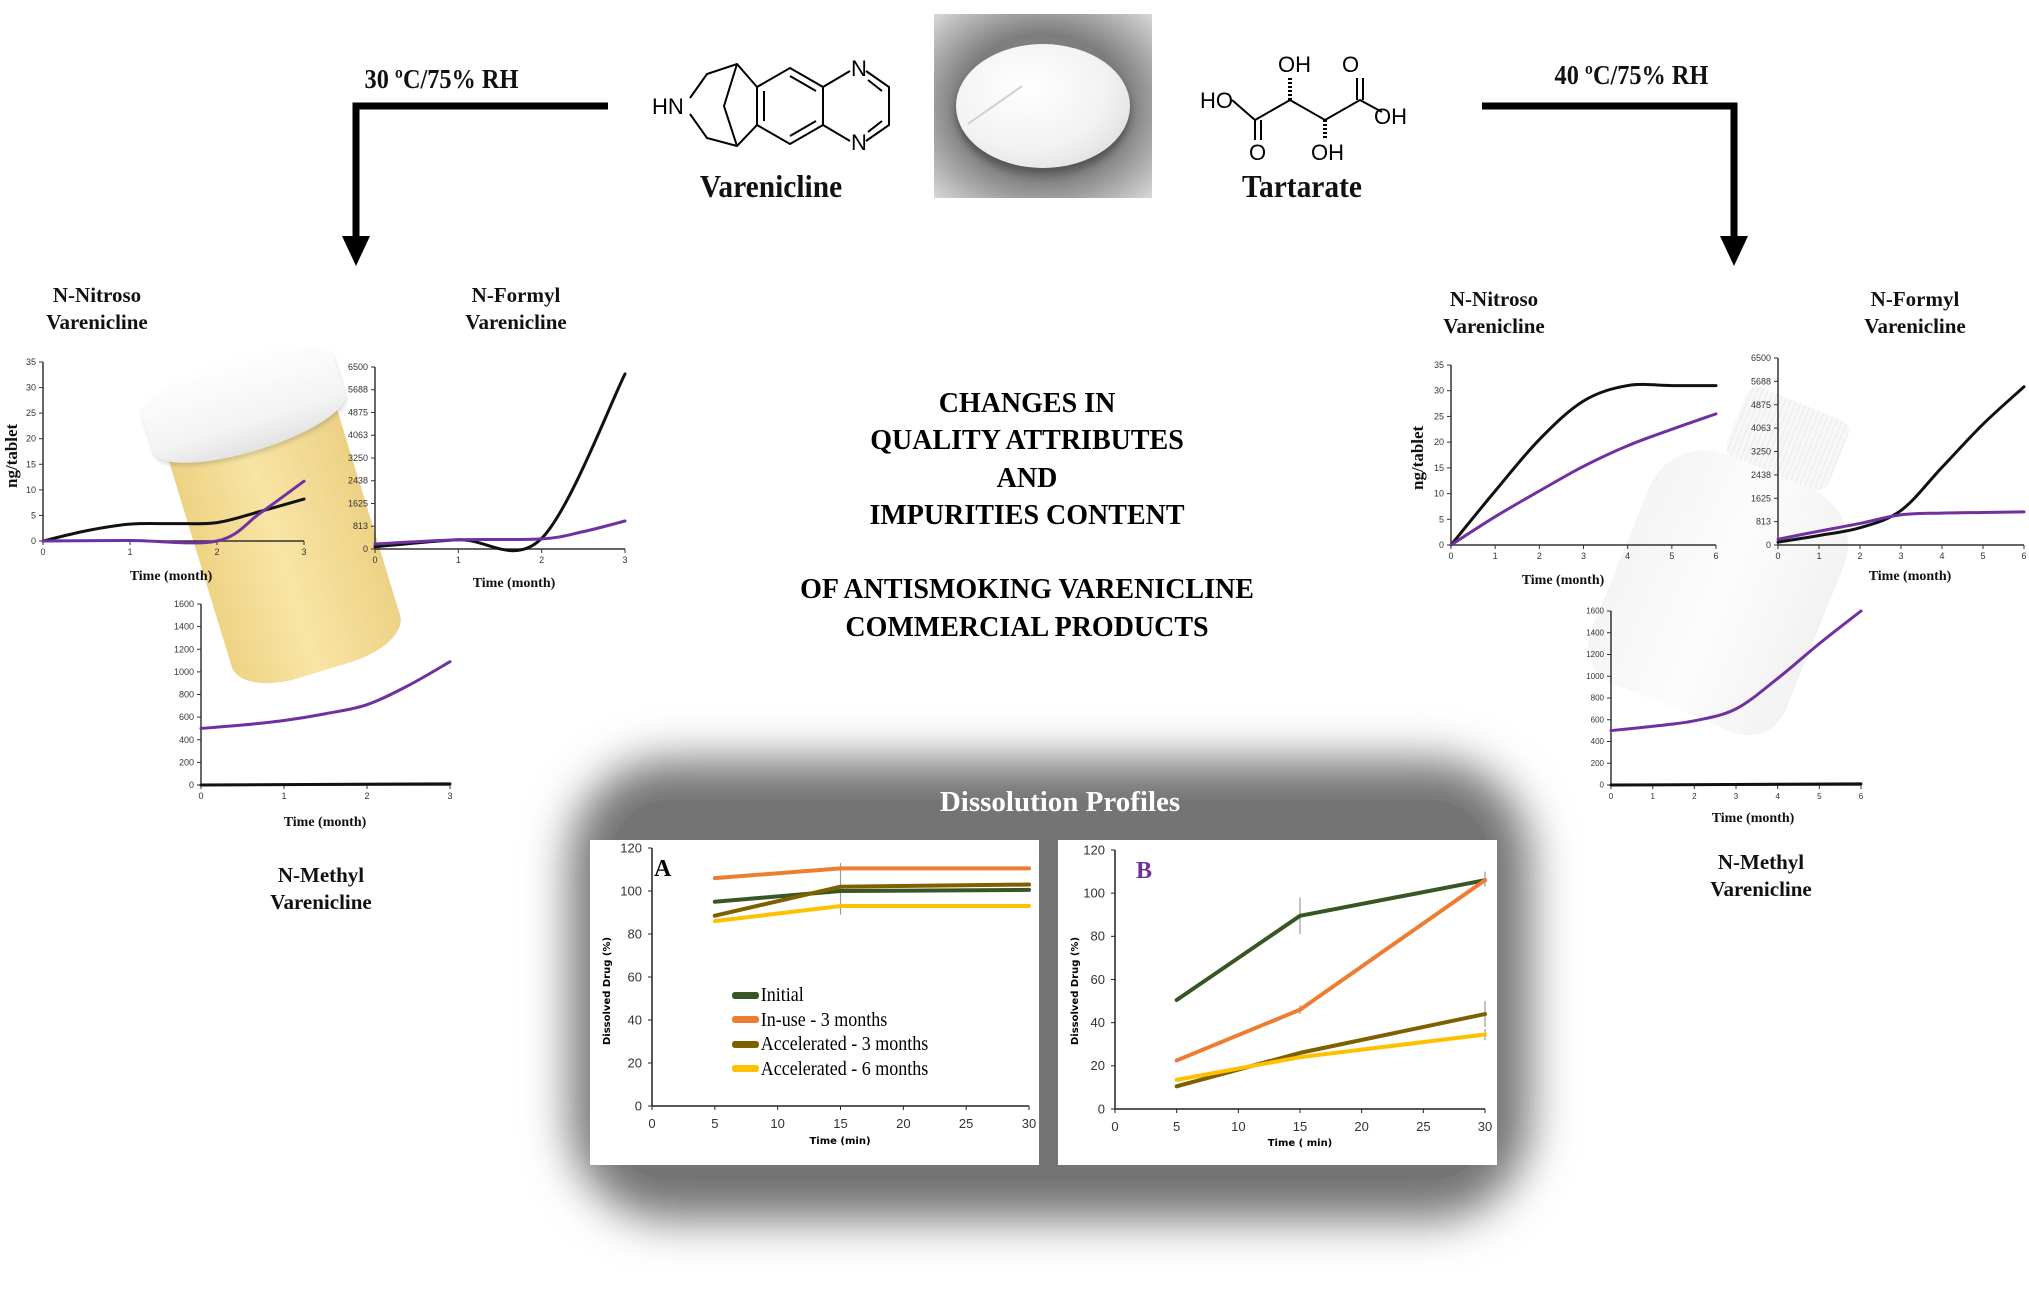 The width and height of the screenshot is (2029, 1298). What do you see at coordinates (500, 532) in the screenshot?
I see `series-line-purple` at bounding box center [500, 532].